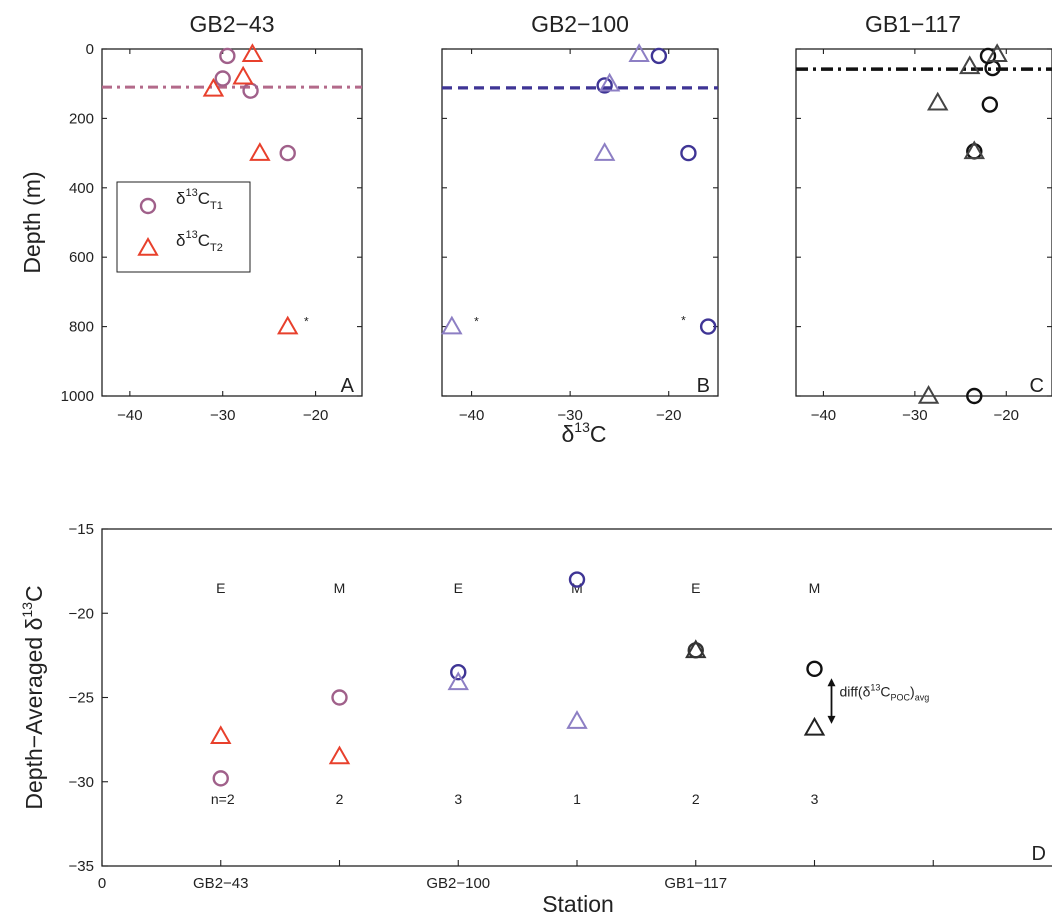  I want to click on legend-triangle-marker, so click(148, 246).